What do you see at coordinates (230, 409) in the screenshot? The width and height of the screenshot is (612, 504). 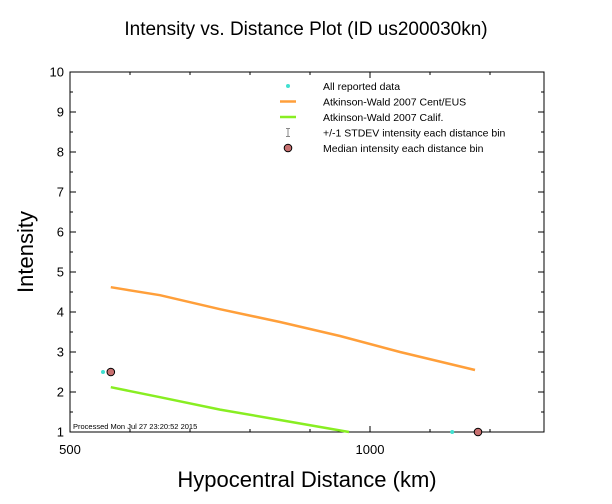 I see `calif-curve` at bounding box center [230, 409].